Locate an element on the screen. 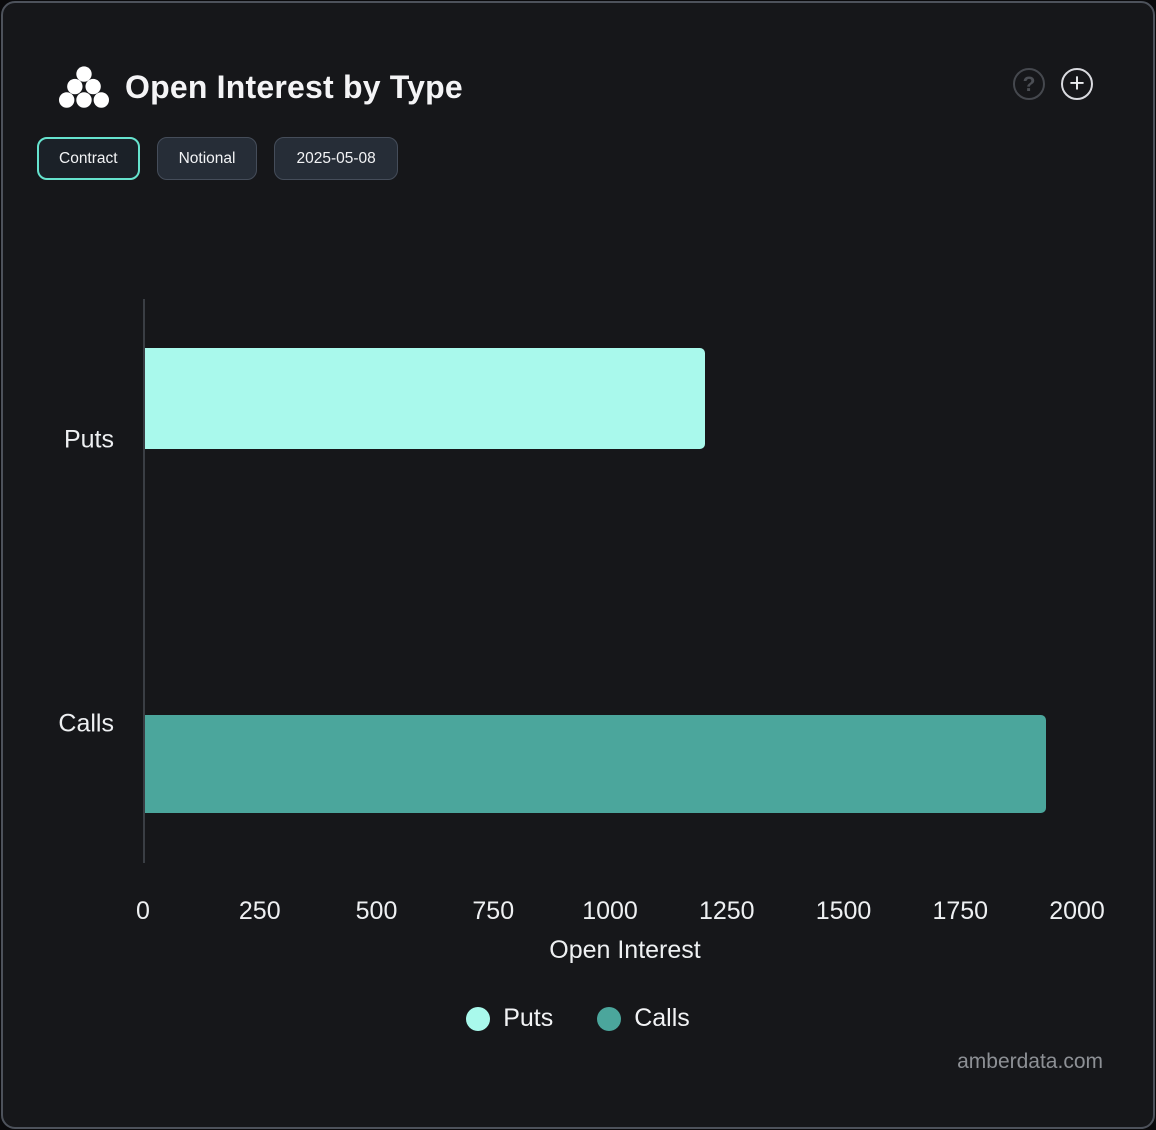  help-icon-glyph: ? is located at coordinates (1029, 84).